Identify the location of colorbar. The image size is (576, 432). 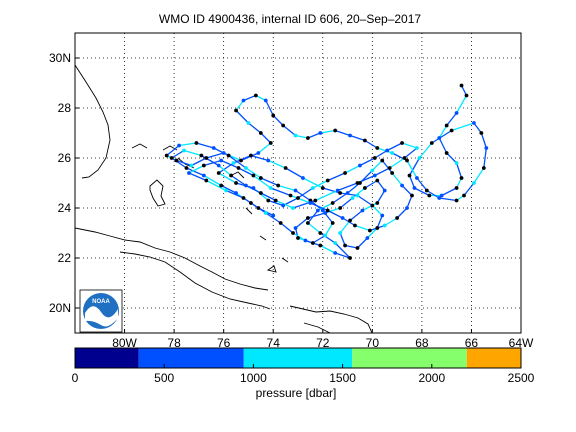
(298, 358).